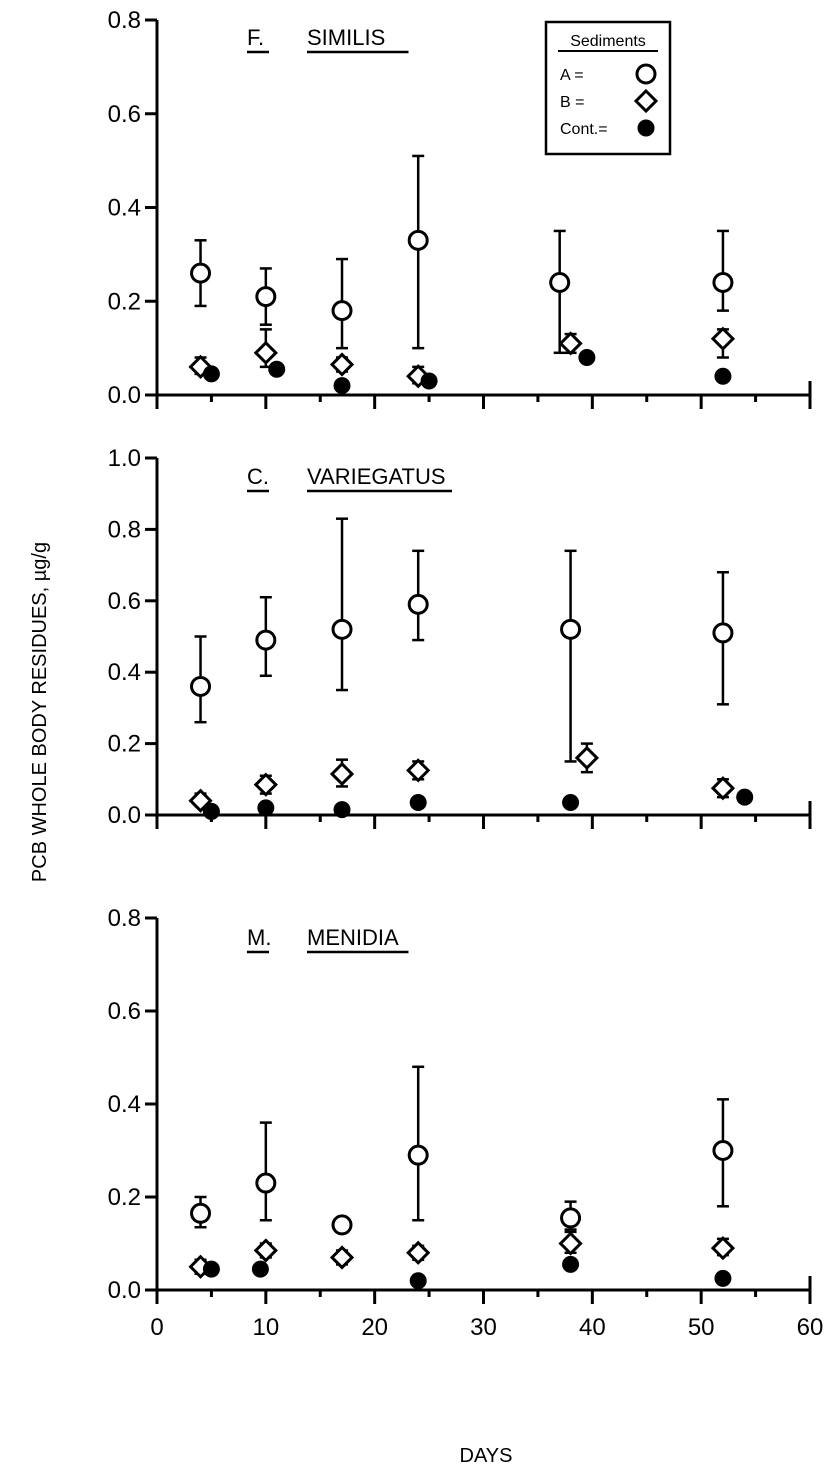 The width and height of the screenshot is (826, 1476). Describe the element at coordinates (608, 41) in the screenshot. I see `legend-title: Sediments` at that location.